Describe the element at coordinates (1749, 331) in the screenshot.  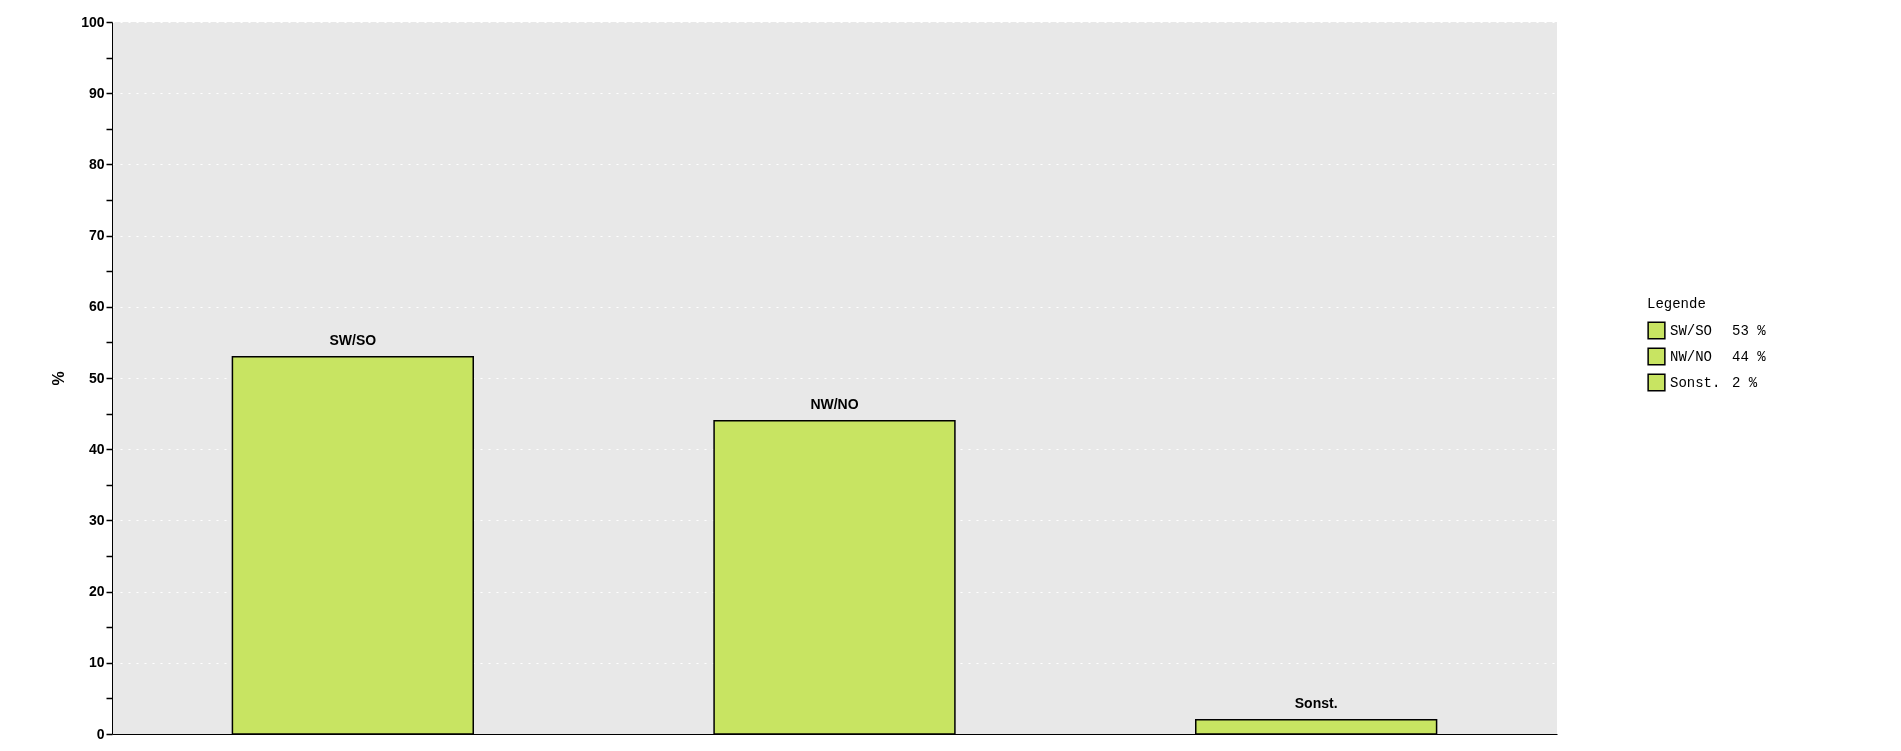
I see `text: 53 %` at that location.